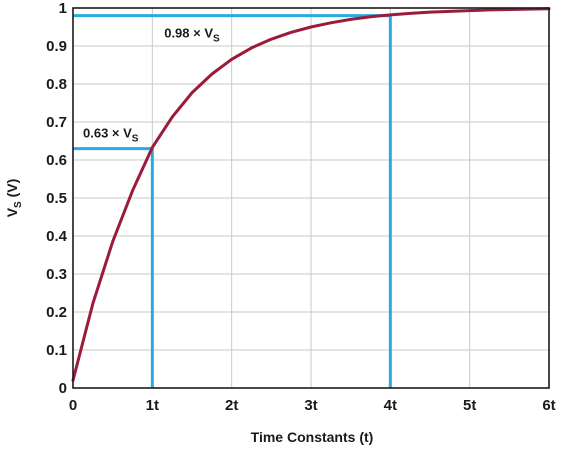 This screenshot has height=450, width=561. I want to click on y-tick-label: 0.7, so click(56, 122).